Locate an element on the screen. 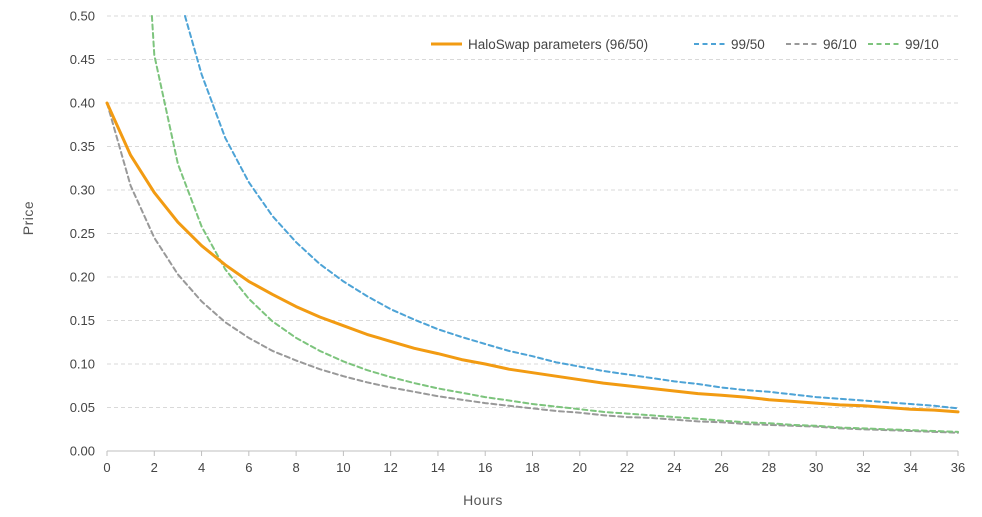 The width and height of the screenshot is (982, 517). legend-label: 99/10 is located at coordinates (922, 44).